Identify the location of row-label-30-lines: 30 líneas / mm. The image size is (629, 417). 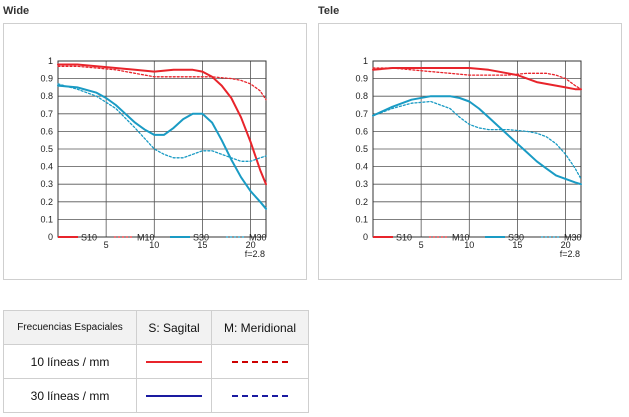
(70, 395).